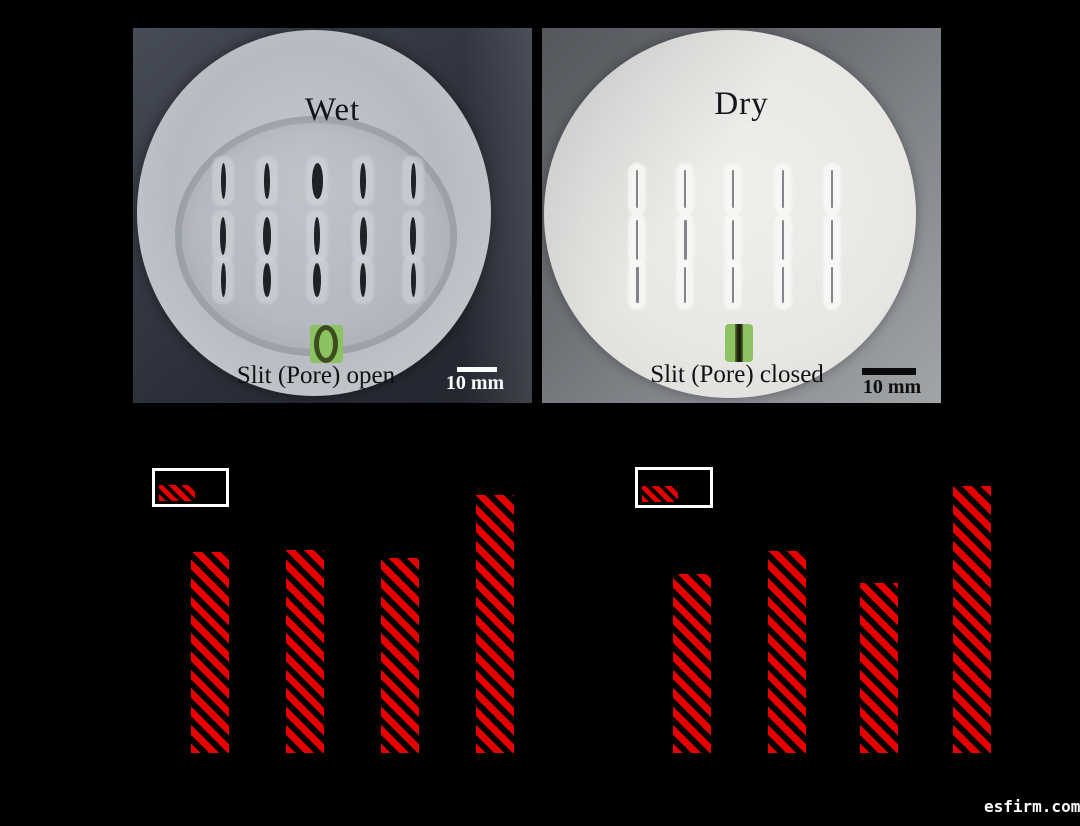 Image resolution: width=1080 pixels, height=826 pixels. I want to click on wet-caption: Slit (Pore) open, so click(316, 375).